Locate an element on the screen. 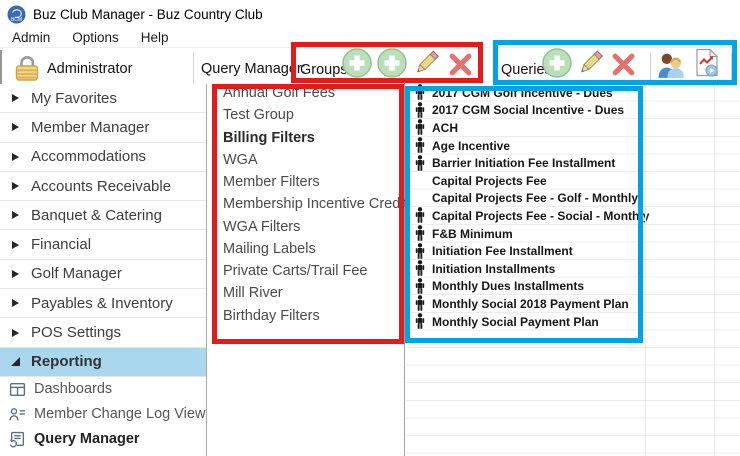 Image resolution: width=740 pixels, height=456 pixels. query-row: Monthly Social Payment Plan is located at coordinates (573, 322).